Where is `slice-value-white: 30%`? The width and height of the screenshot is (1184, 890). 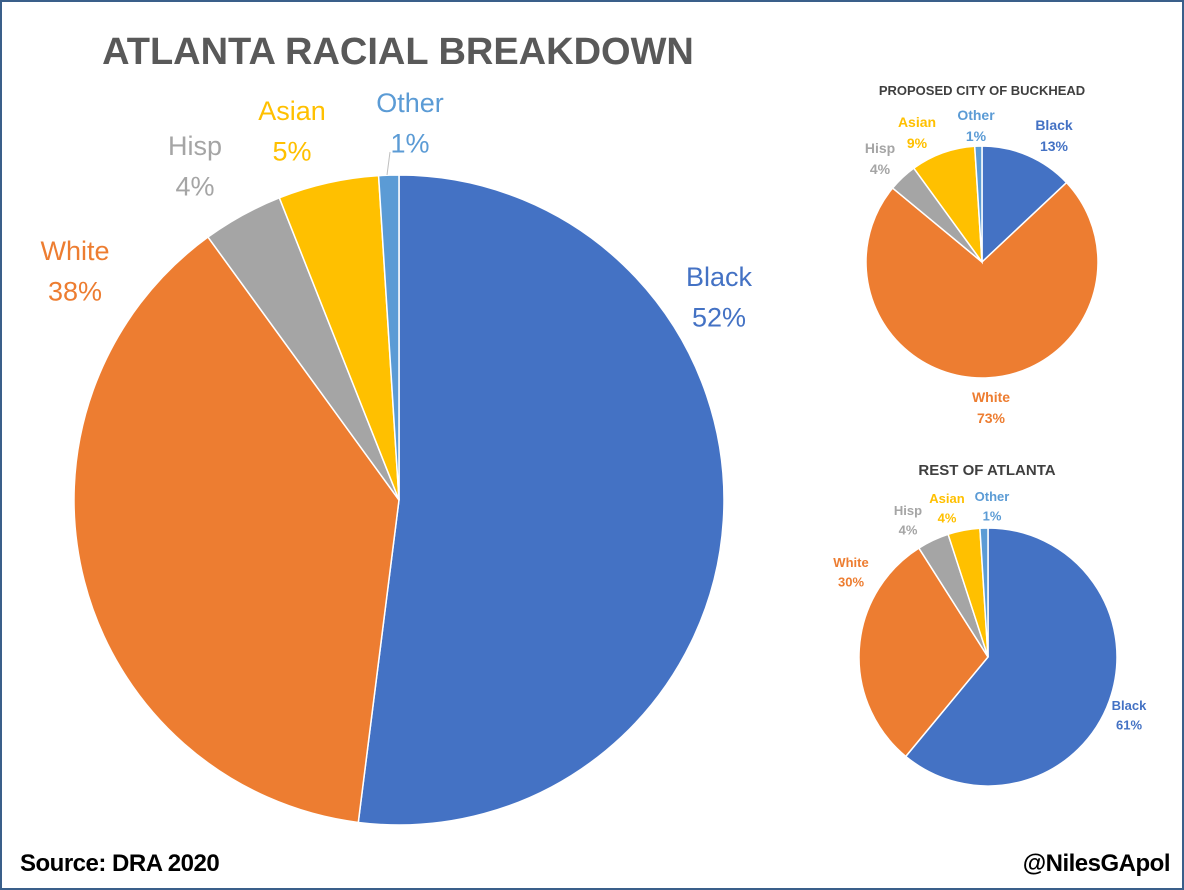 slice-value-white: 30% is located at coordinates (851, 582).